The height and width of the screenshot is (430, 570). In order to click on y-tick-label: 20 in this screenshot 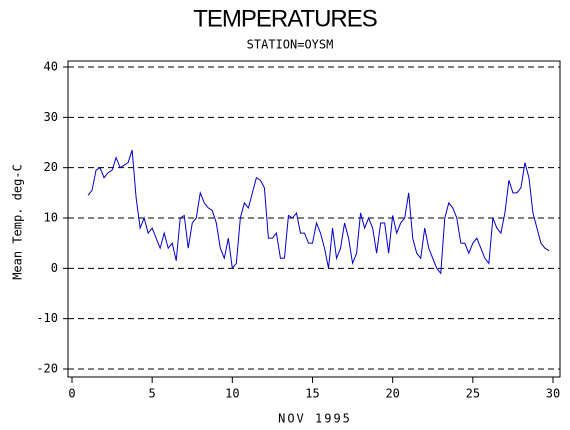, I will do `click(51, 167)`.